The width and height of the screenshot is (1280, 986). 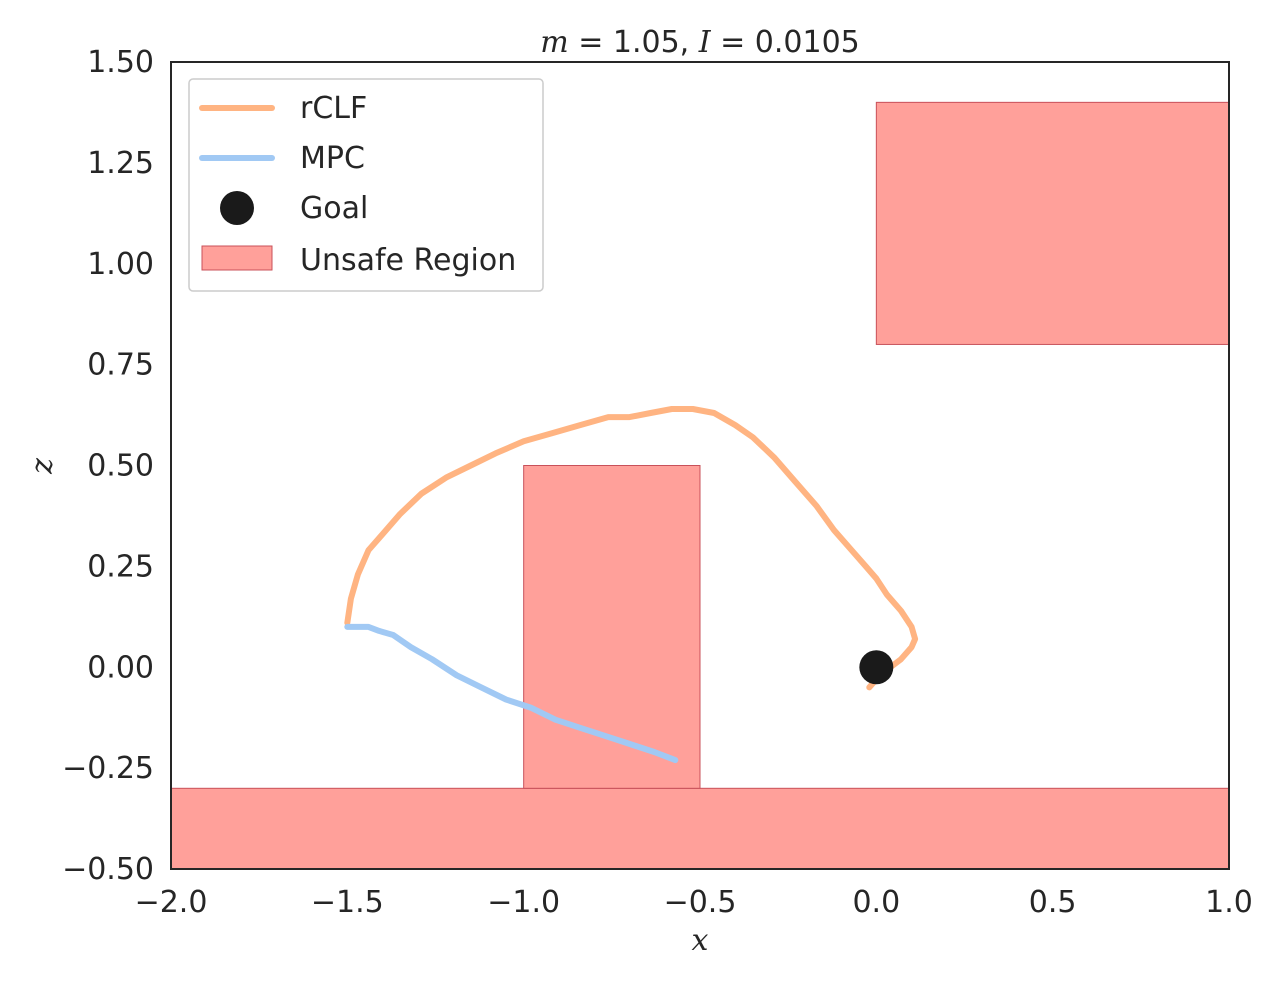 I want to click on y-tick-label: −0.25, so click(x=108, y=768).